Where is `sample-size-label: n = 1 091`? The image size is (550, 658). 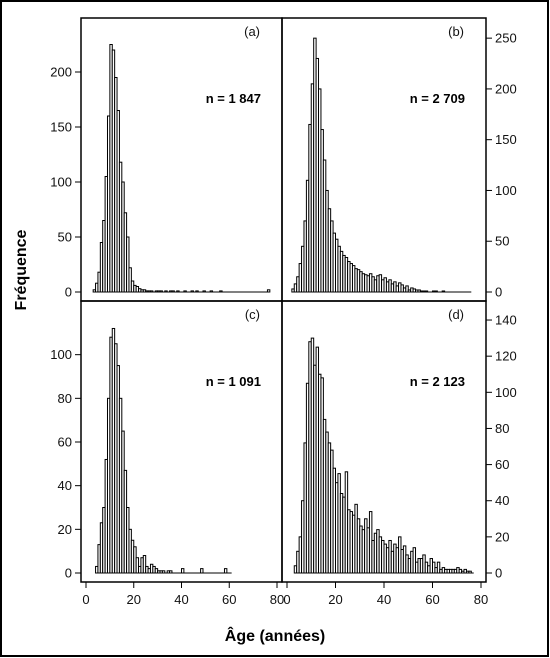
sample-size-label: n = 1 091 is located at coordinates (233, 381).